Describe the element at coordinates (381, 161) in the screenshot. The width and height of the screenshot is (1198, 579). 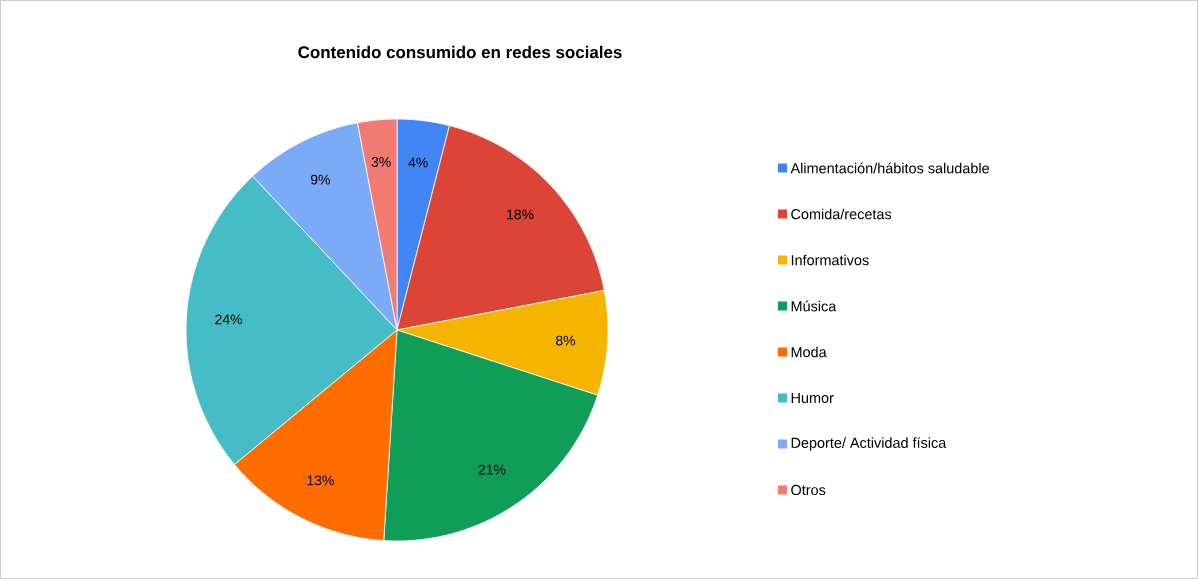
I see `data-label: 3%` at that location.